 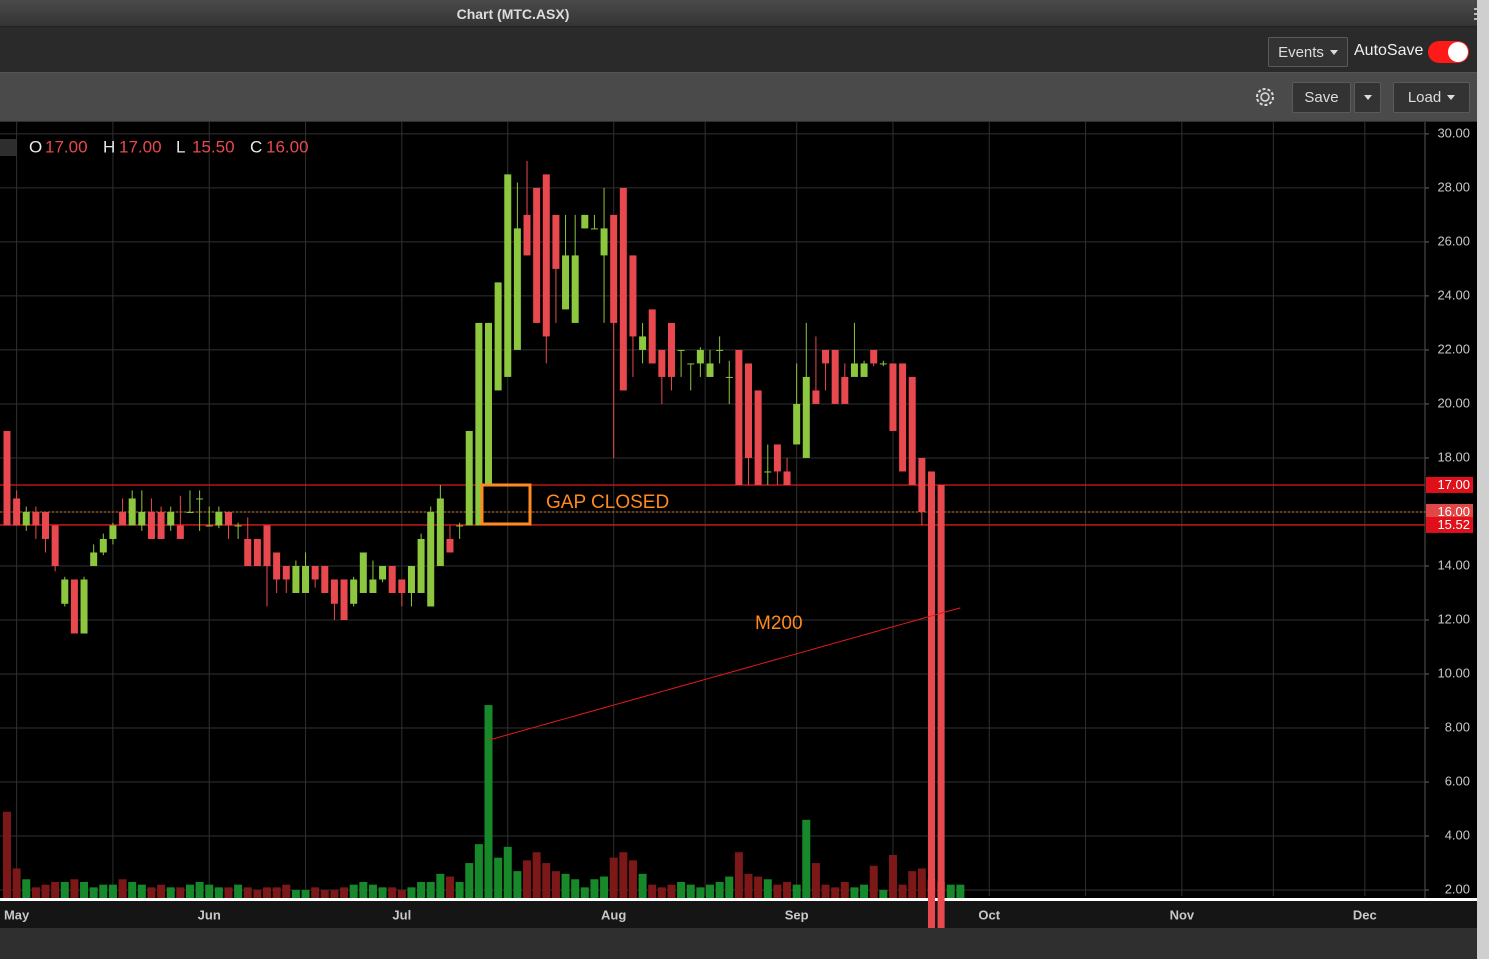 What do you see at coordinates (1453, 402) in the screenshot?
I see `y-tick-label: 20.00` at bounding box center [1453, 402].